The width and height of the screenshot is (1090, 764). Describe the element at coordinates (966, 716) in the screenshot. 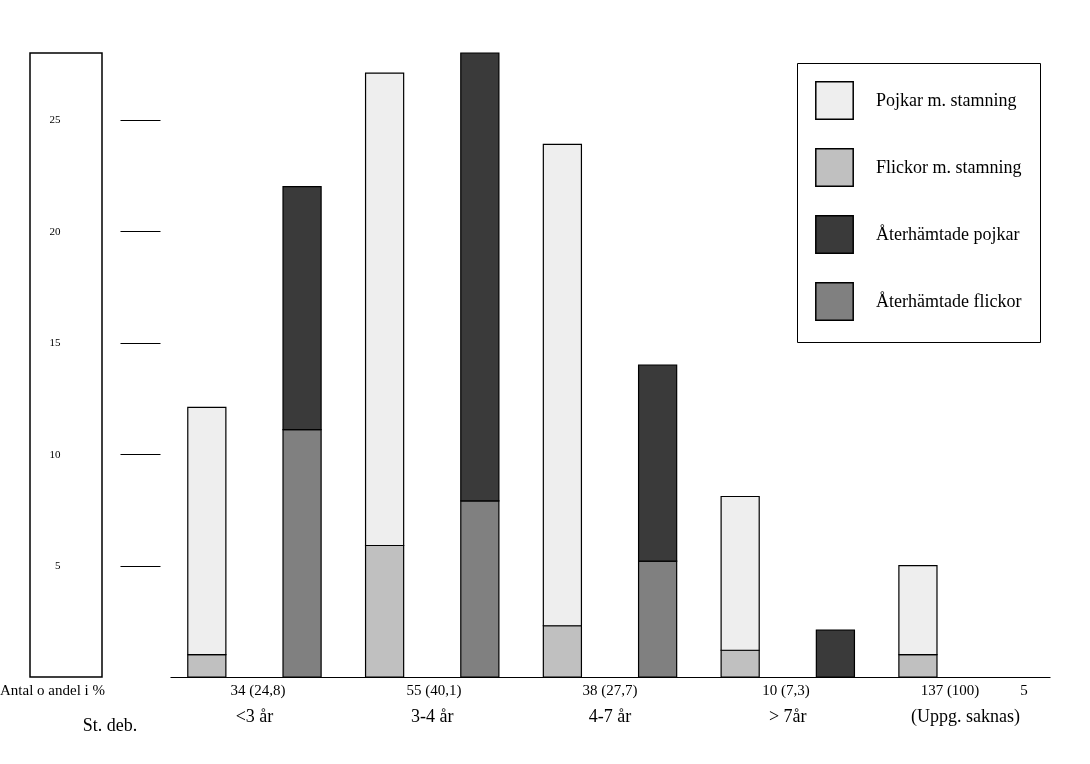

I see `x-tick-label: (Uppg. saknas)` at that location.